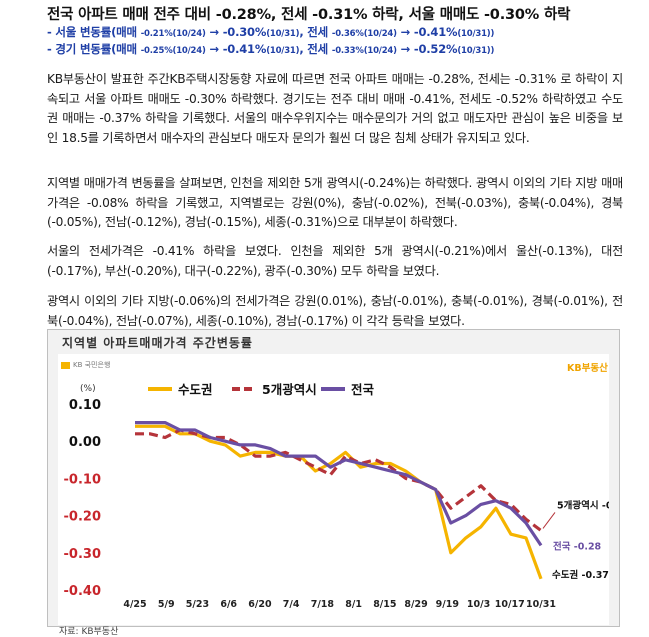  I want to click on y-tick-label: -0.30, so click(82, 554).